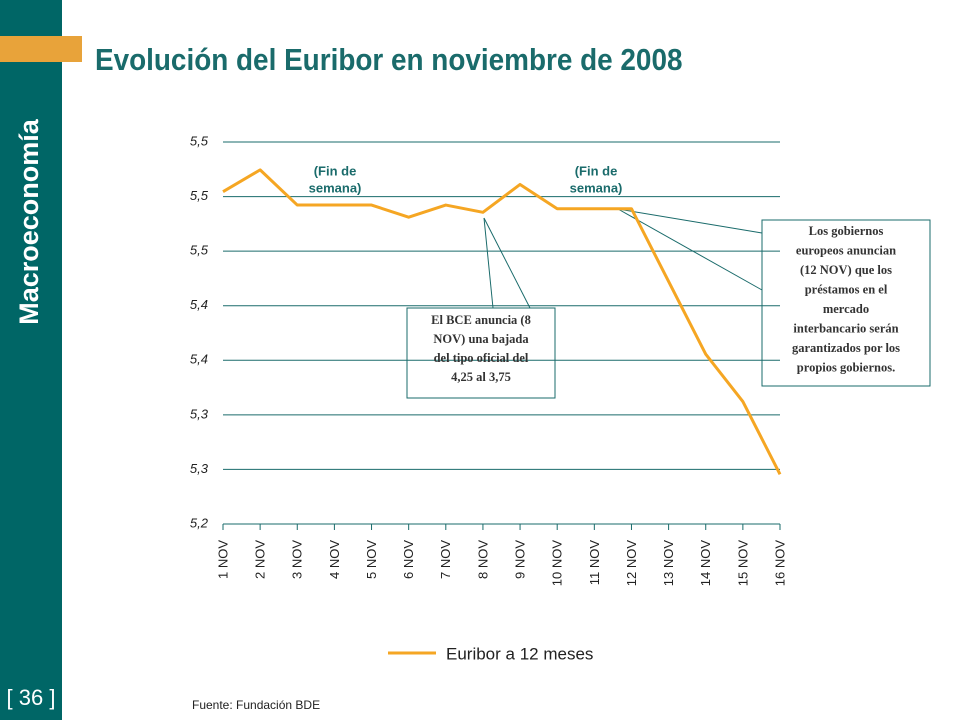 The image size is (960, 720). What do you see at coordinates (41, 49) in the screenshot?
I see `accent-bar` at bounding box center [41, 49].